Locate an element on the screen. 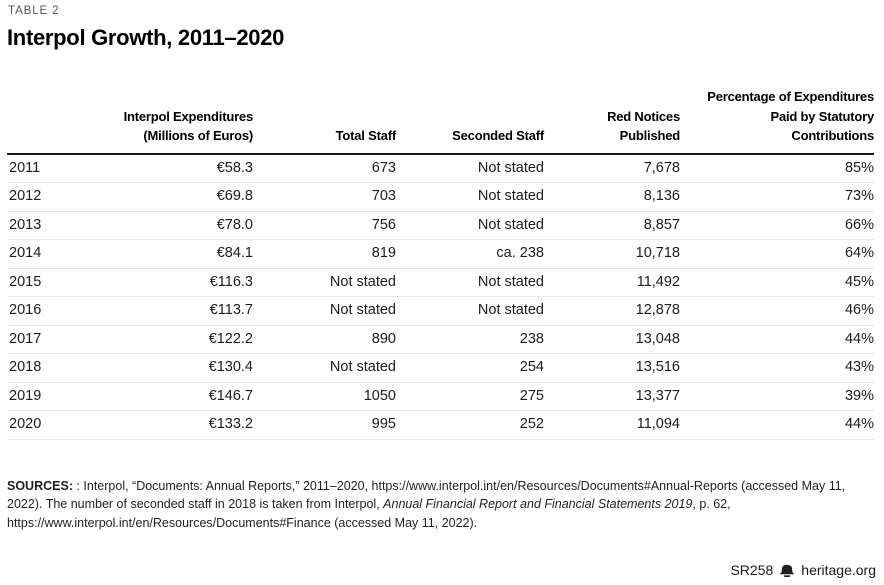 This screenshot has width=884, height=585. value-cell: 7,678 is located at coordinates (661, 167).